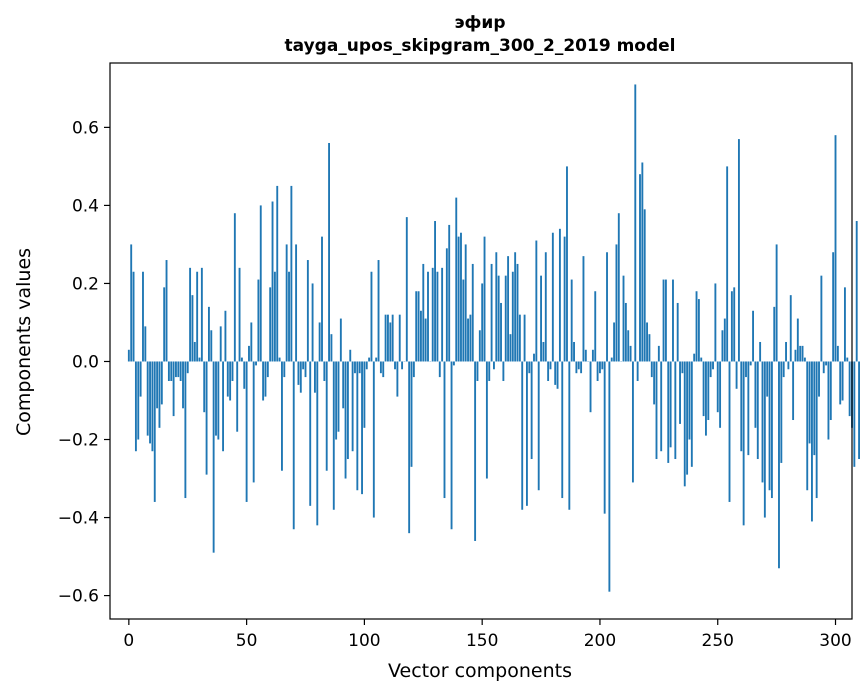 The image size is (867, 696). I want to click on x-tick-label: 50, so click(247, 641).